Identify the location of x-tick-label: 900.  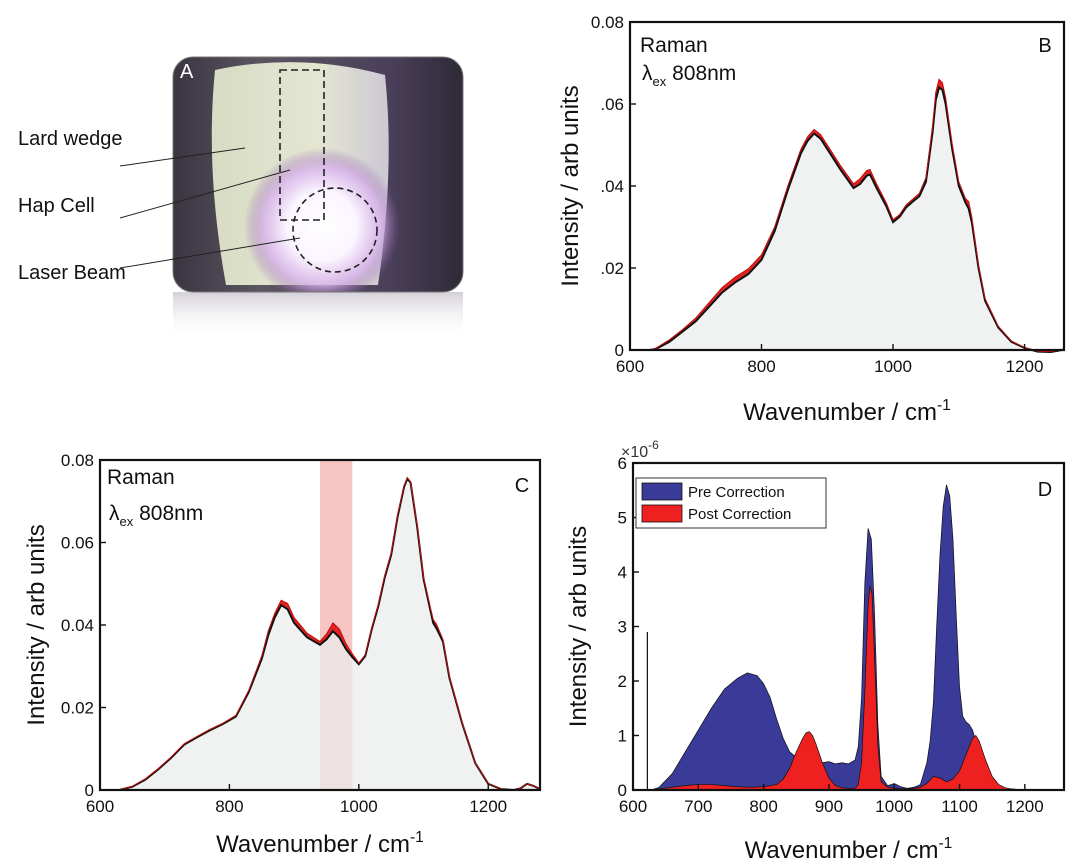
(829, 806).